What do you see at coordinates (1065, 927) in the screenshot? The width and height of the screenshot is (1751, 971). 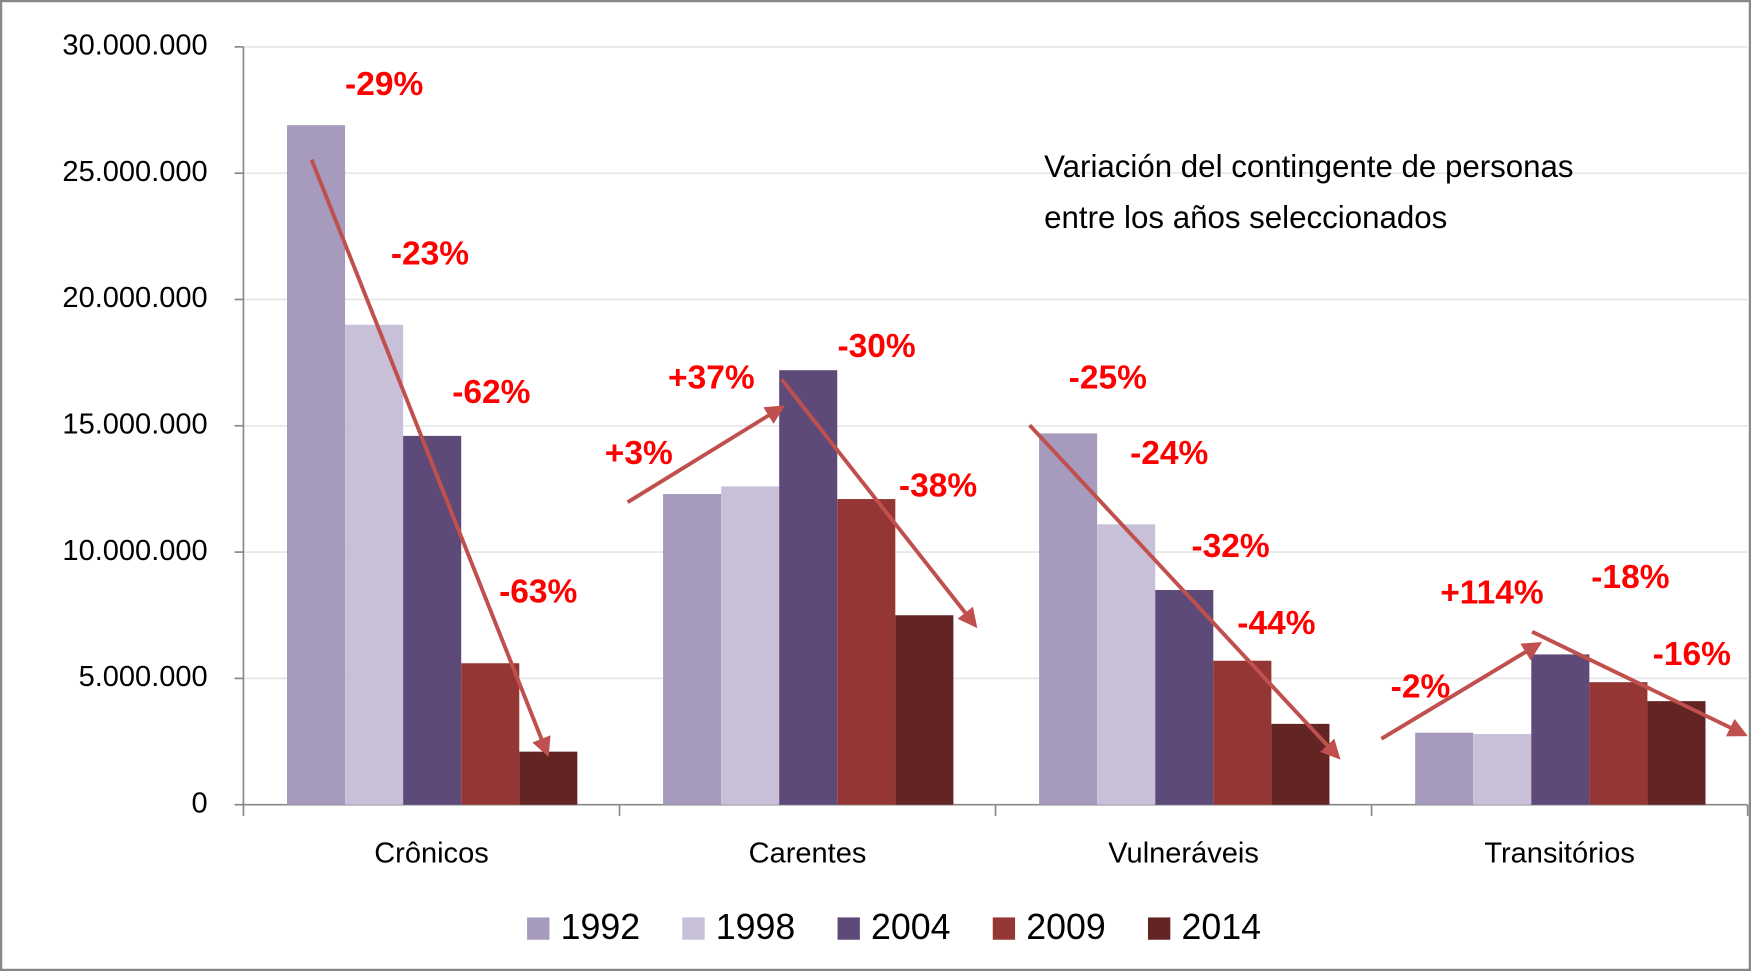 I see `legend-label: 2009` at bounding box center [1065, 927].